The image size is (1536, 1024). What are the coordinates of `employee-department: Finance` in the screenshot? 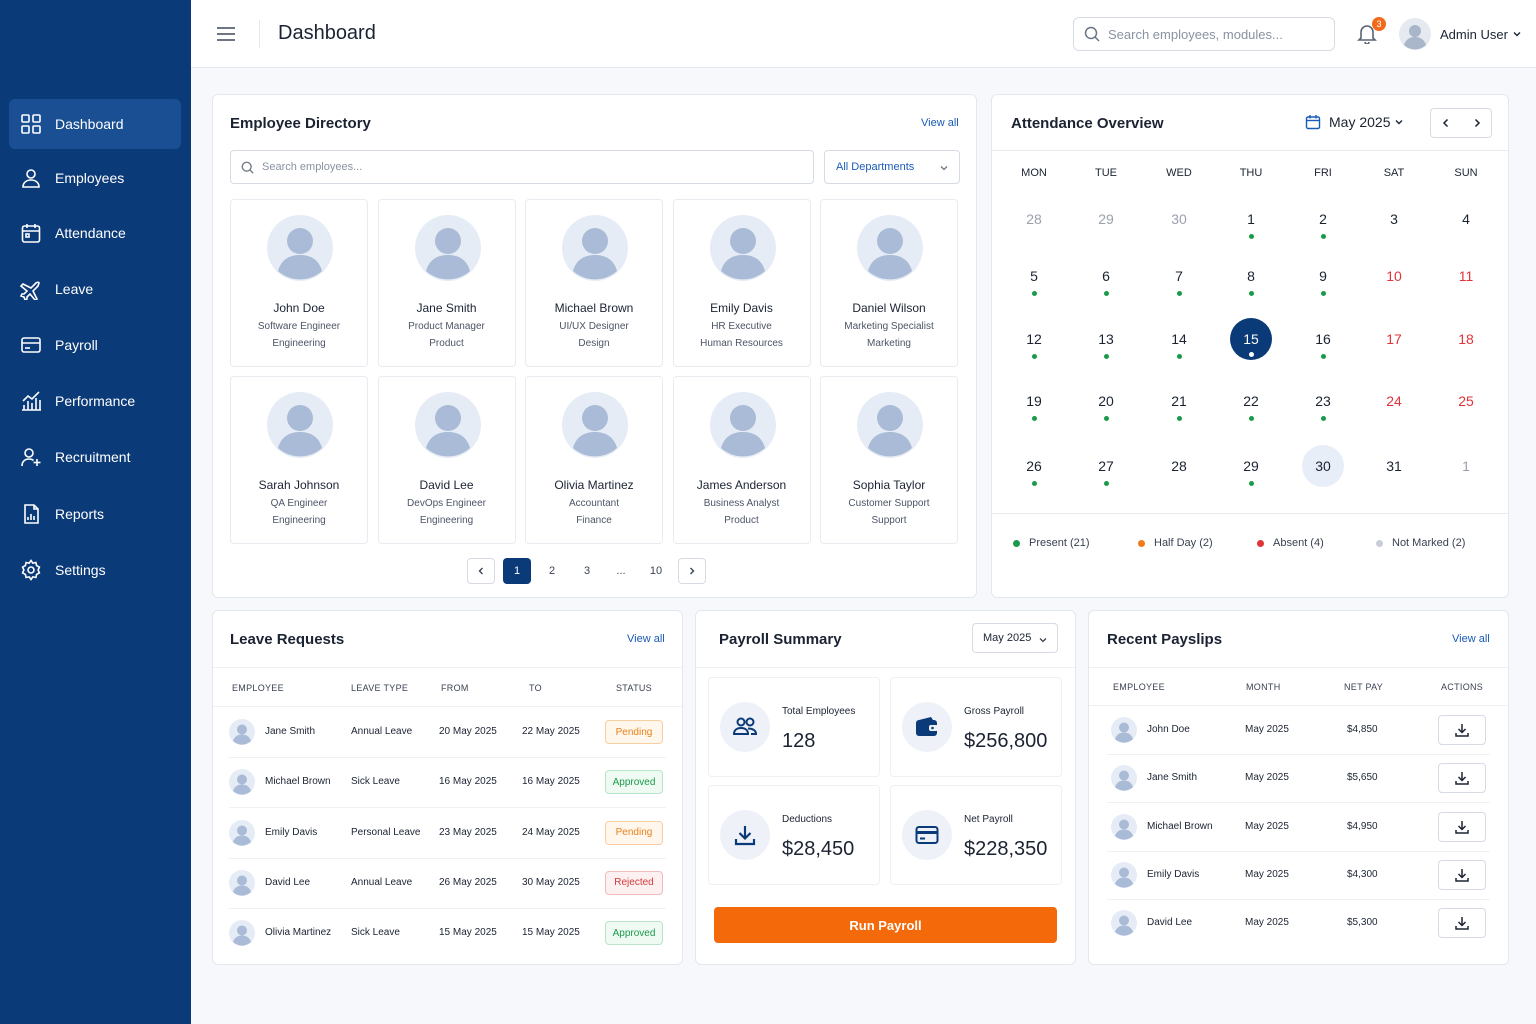 It's located at (594, 520).